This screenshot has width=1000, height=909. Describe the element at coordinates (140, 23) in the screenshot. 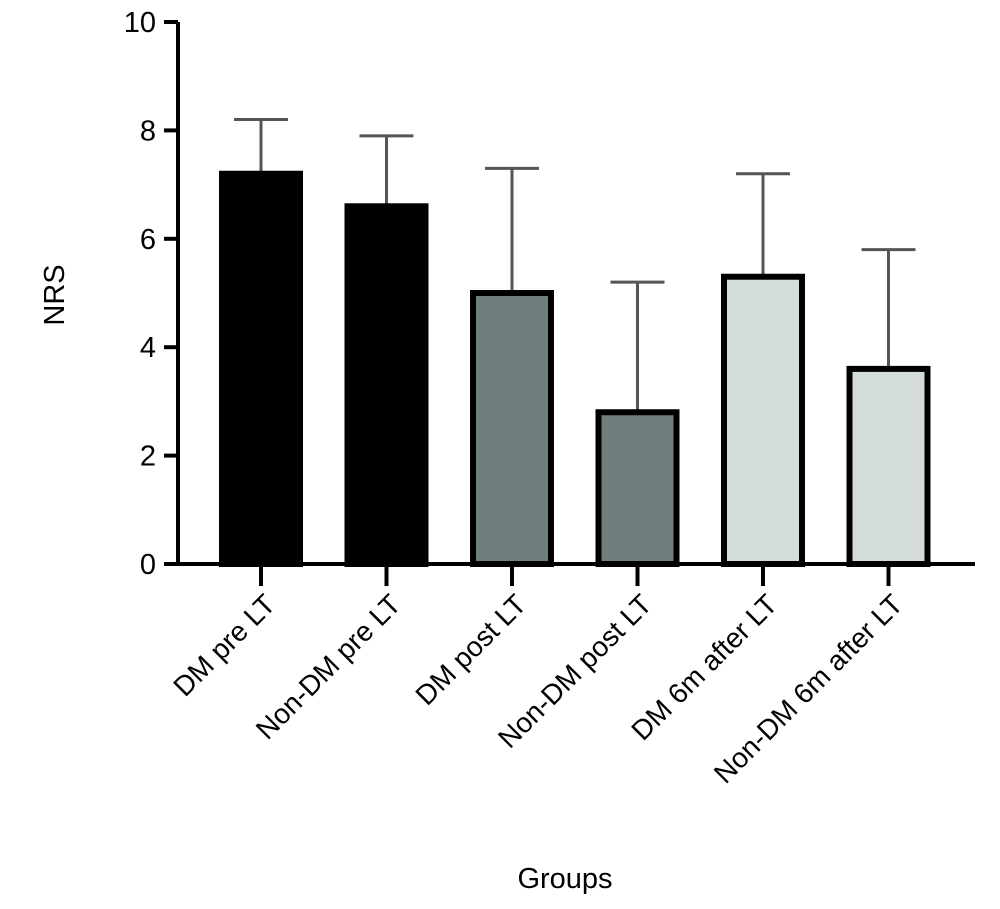

I see `y-tick-label-5: 10` at that location.